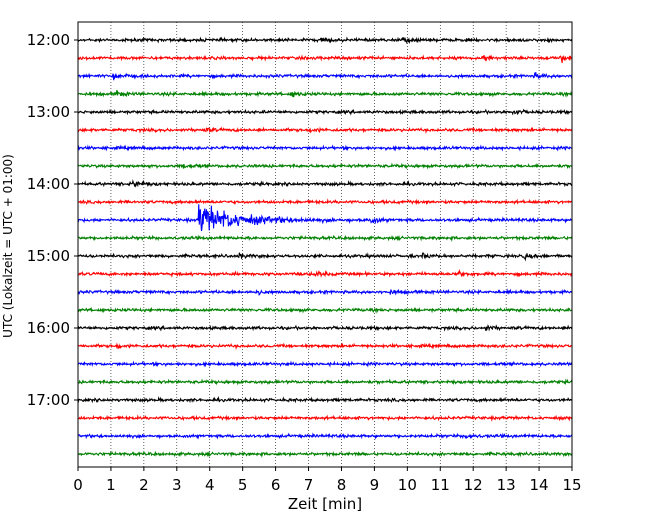  Describe the element at coordinates (571, 485) in the screenshot. I see `x-tick-label: 15` at that location.